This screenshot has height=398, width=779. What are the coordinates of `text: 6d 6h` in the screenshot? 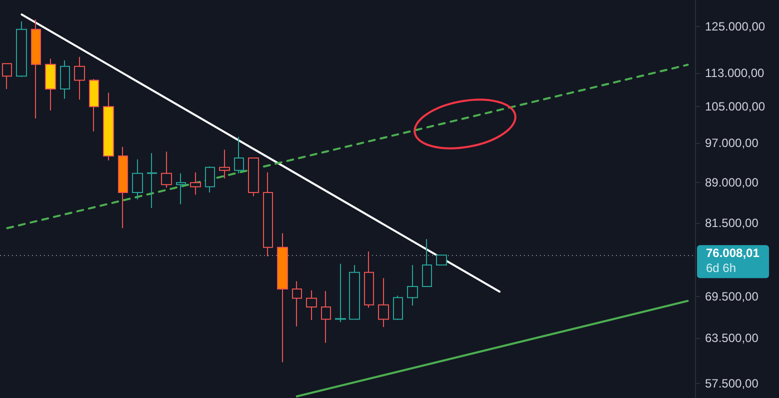 It's located at (721, 268).